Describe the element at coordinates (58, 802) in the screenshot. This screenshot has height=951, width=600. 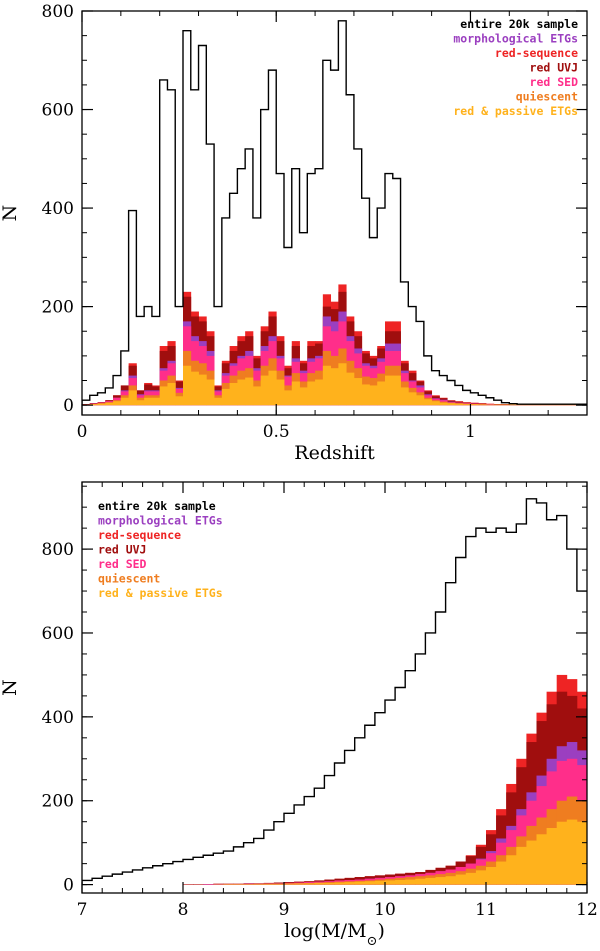
I see `mass-y-tick-label: 200` at that location.